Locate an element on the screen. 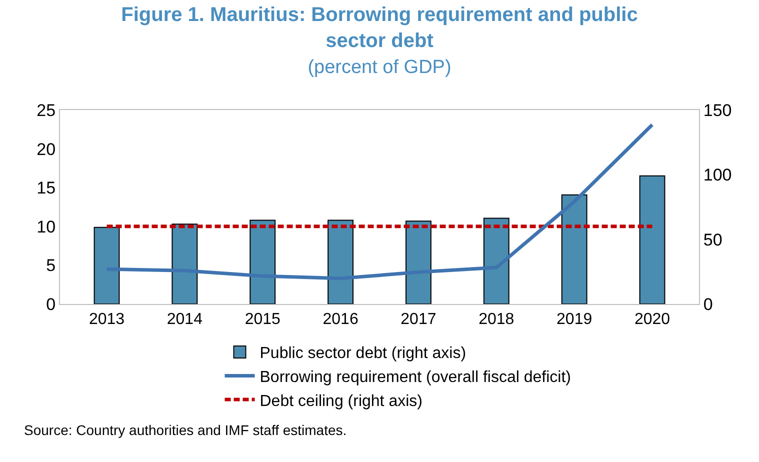  y-tick-label: 20 is located at coordinates (46, 149).